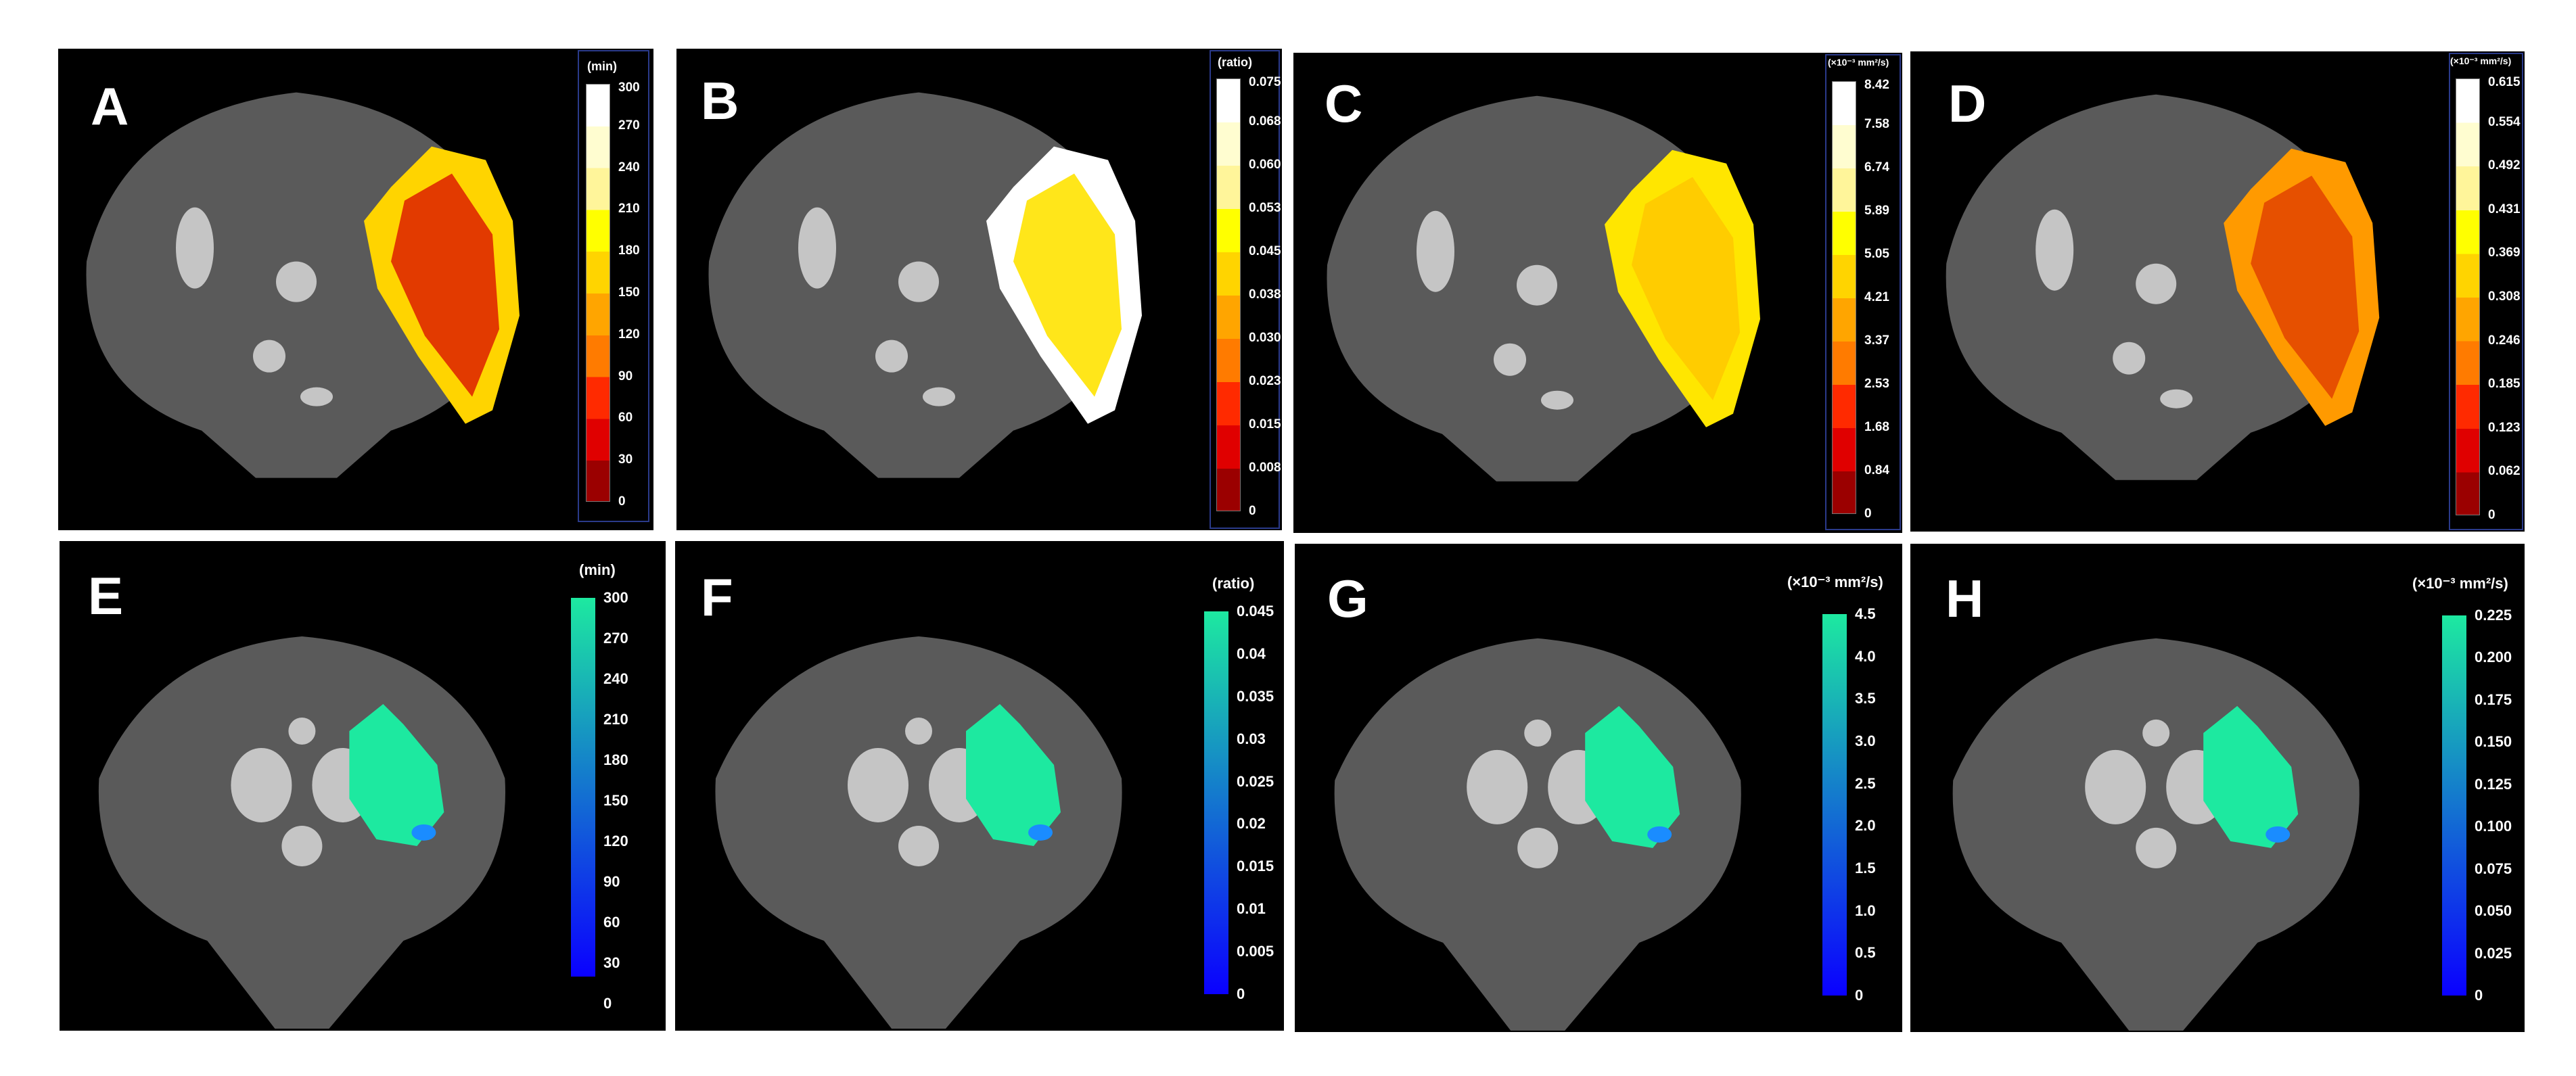 The image size is (2576, 1076). Describe the element at coordinates (2504, 296) in the screenshot. I see `colorbar-tick-label: 0.308` at that location.